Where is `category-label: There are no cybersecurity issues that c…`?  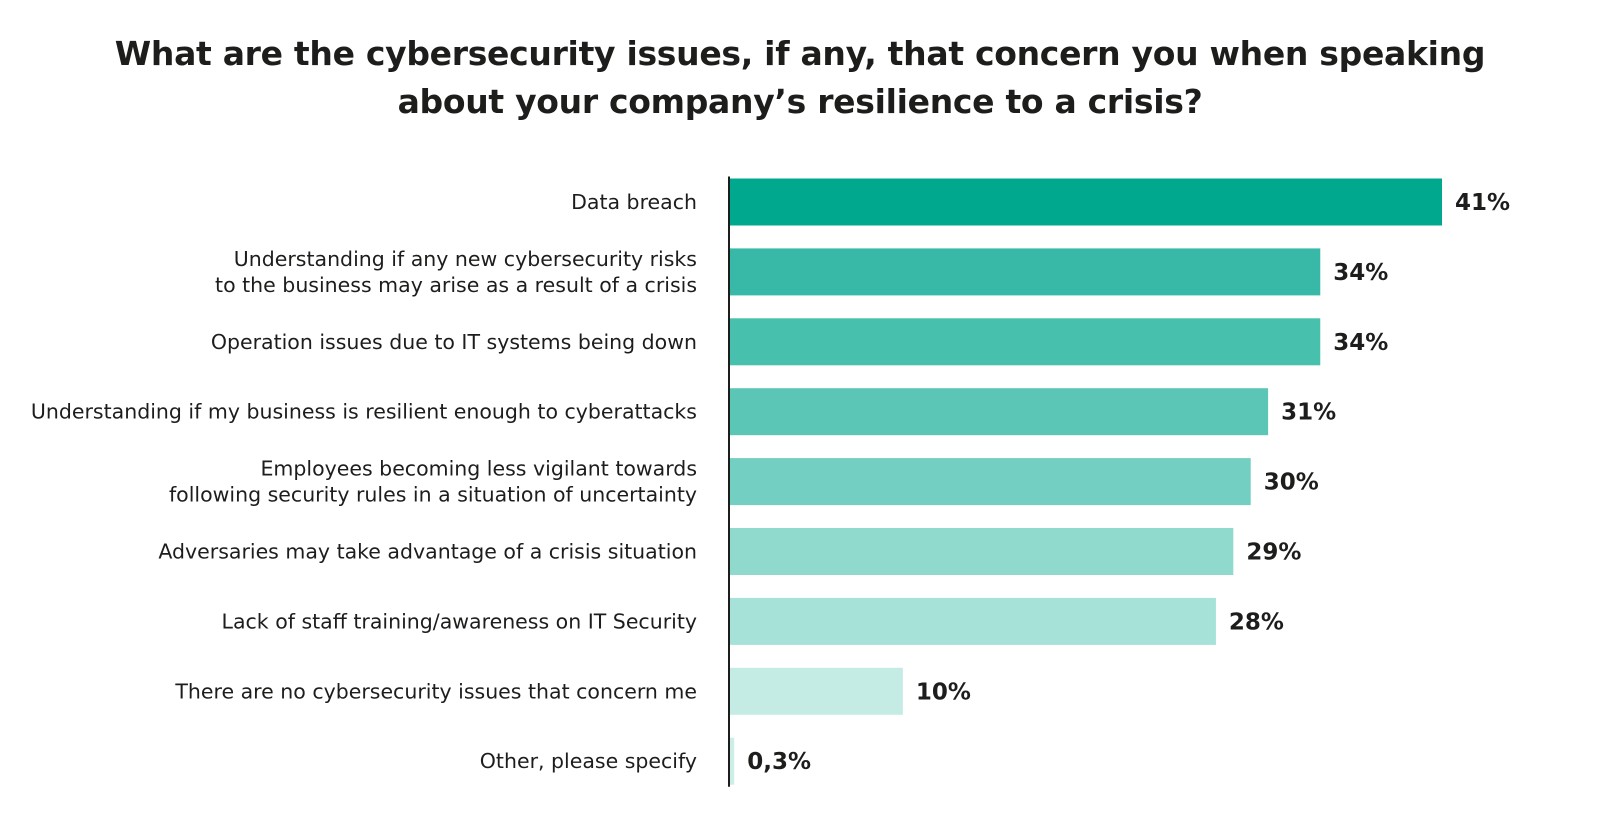 category-label: There are no cybersecurity issues that c… is located at coordinates (435, 691).